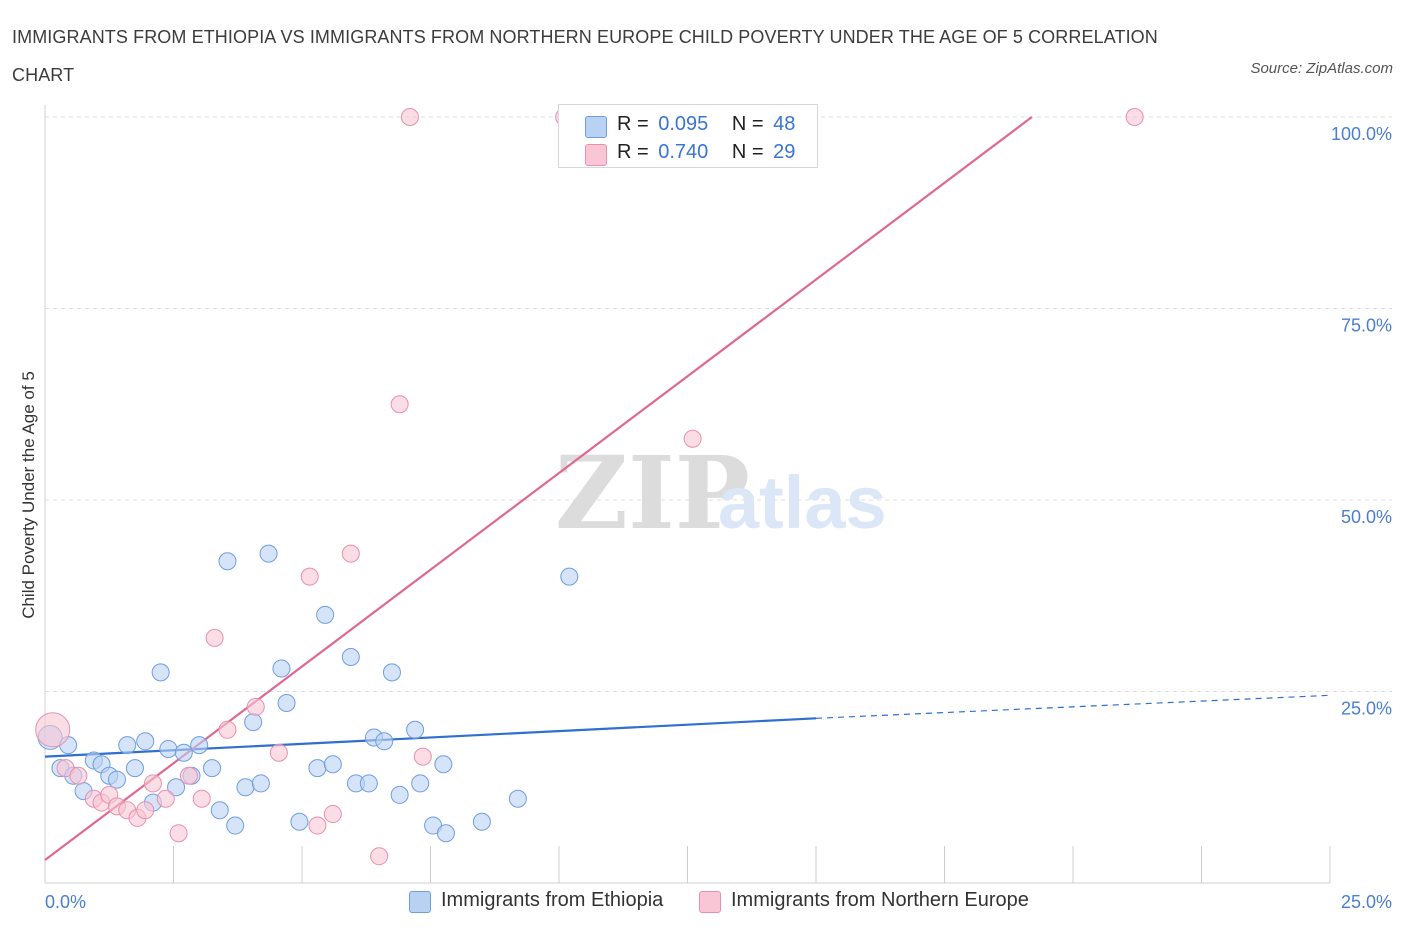 The height and width of the screenshot is (930, 1406). What do you see at coordinates (683, 152) in the screenshot?
I see `r-value-neurope: 0.740` at bounding box center [683, 152].